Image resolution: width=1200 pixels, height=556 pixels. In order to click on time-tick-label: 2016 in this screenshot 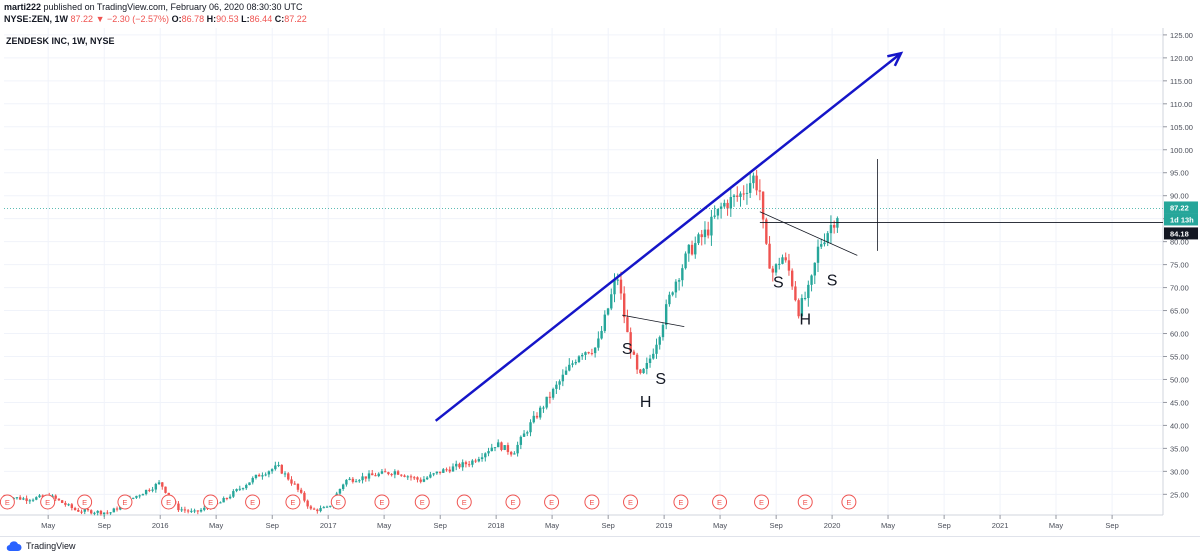, I will do `click(160, 525)`.